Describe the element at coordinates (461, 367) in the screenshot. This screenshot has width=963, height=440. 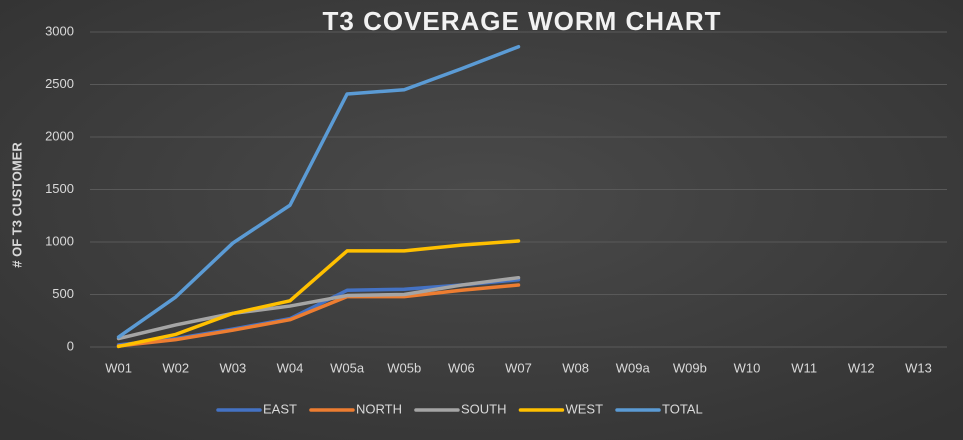
I see `x-tick-label: W06` at that location.